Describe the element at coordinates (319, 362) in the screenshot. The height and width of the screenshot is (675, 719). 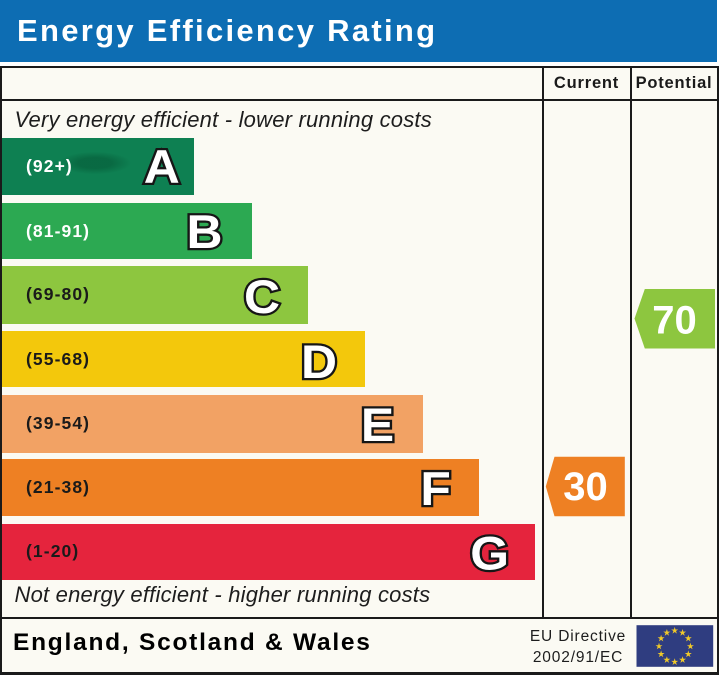
I see `svg-text: D` at that location.